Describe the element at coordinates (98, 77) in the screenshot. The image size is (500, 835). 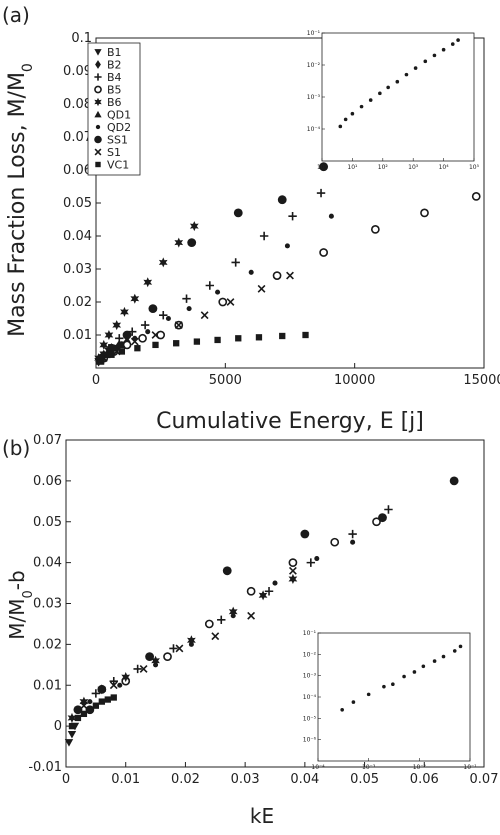
I see `legend-marker-b4` at that location.